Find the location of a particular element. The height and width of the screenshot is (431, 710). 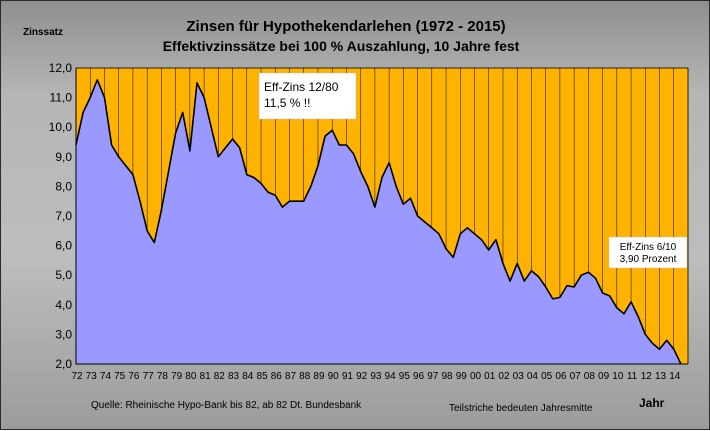

x-tick-label: 79 is located at coordinates (177, 376).